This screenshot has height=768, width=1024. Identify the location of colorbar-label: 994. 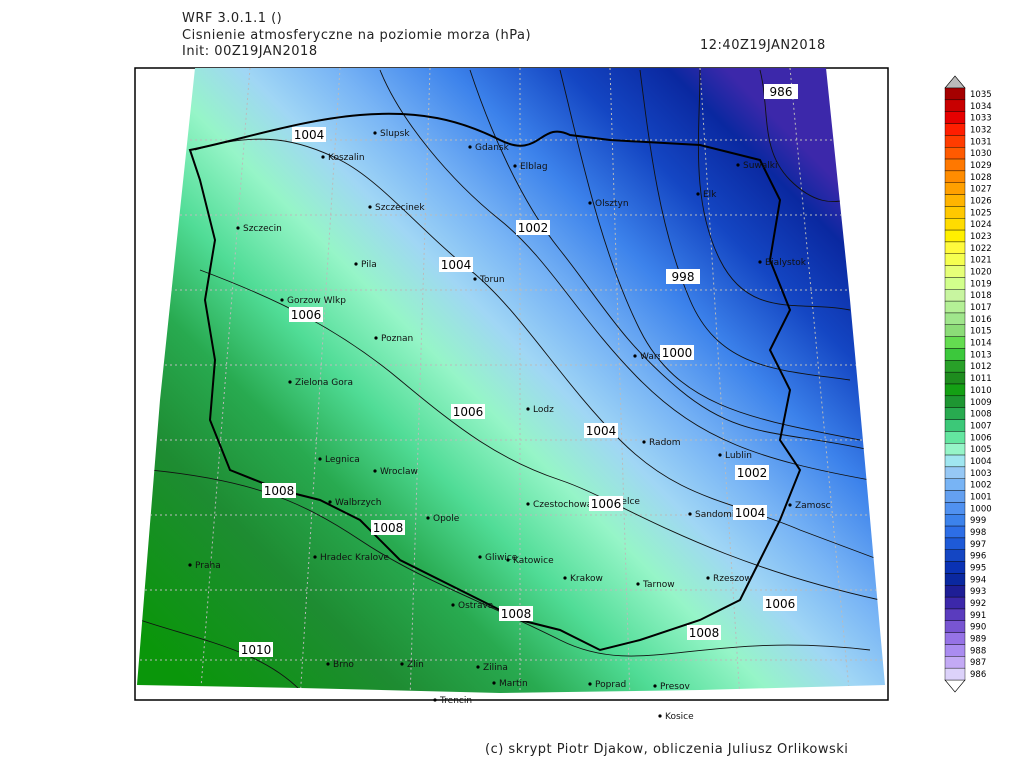
(978, 580).